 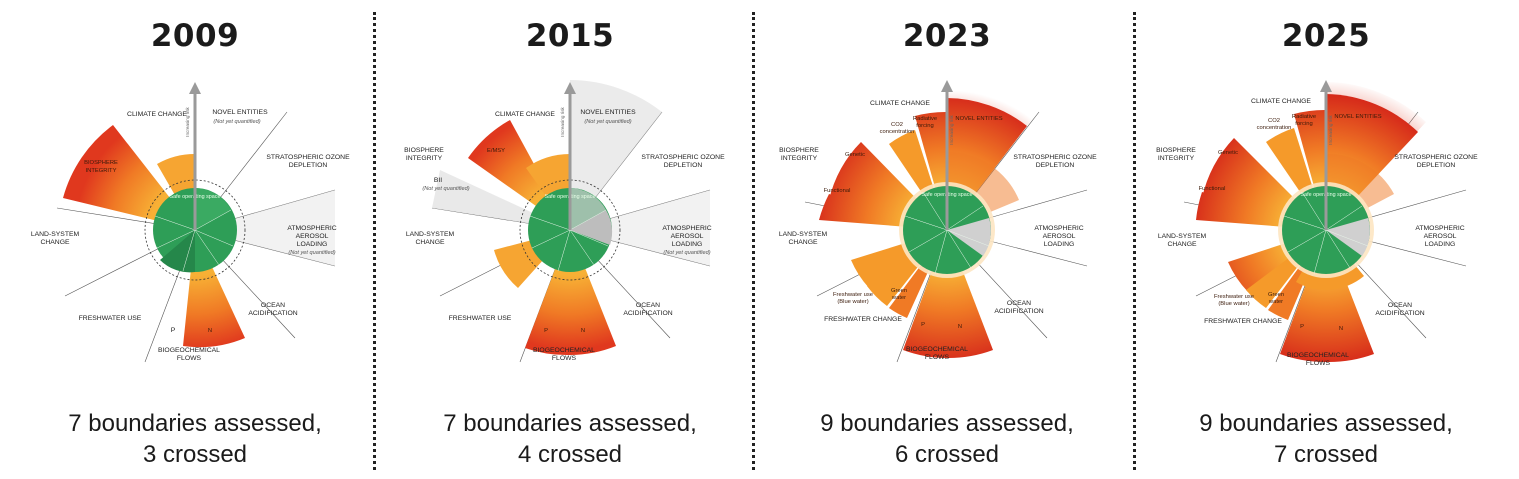 What do you see at coordinates (438, 180) in the screenshot?
I see `bii-label: BII` at bounding box center [438, 180].